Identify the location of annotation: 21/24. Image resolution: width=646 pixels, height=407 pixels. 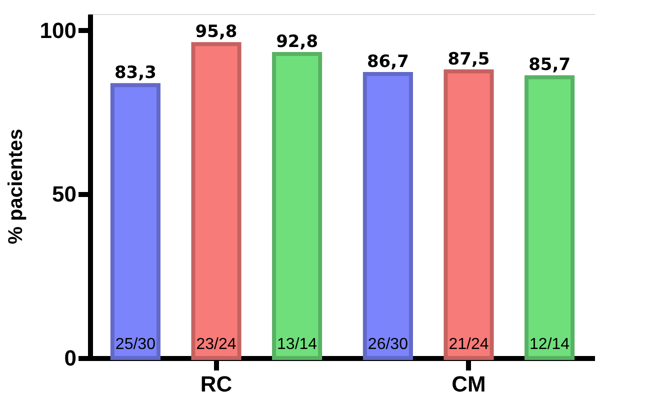
(468, 344).